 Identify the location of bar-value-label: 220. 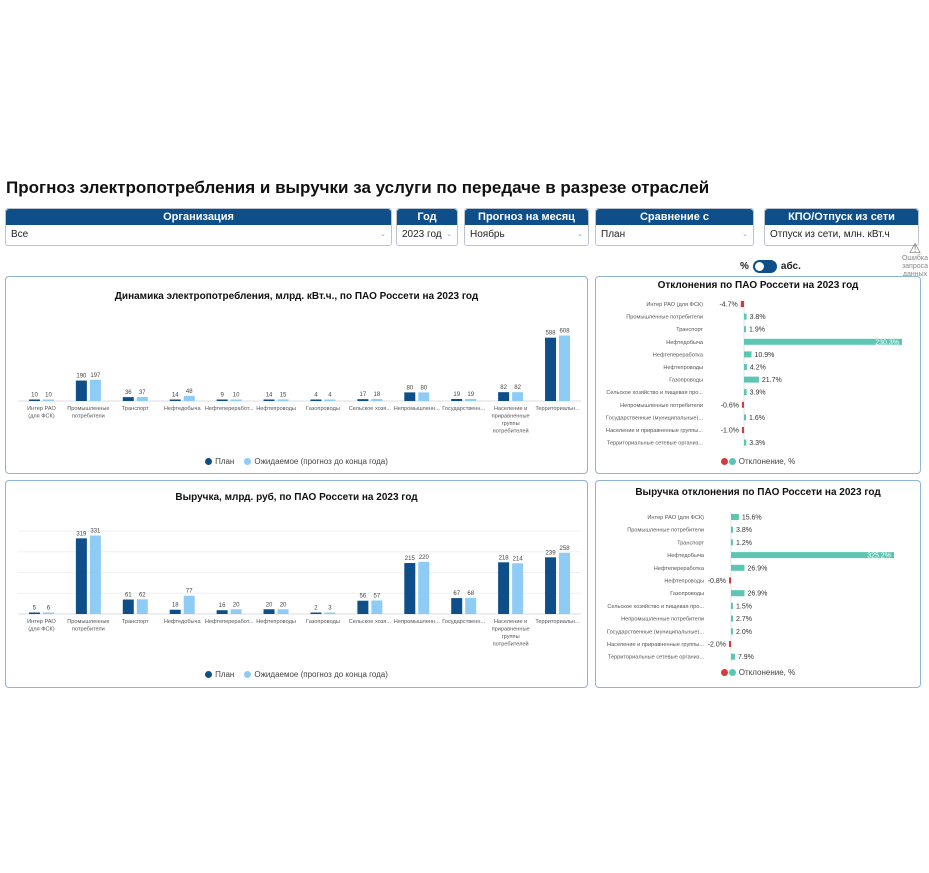
(424, 558).